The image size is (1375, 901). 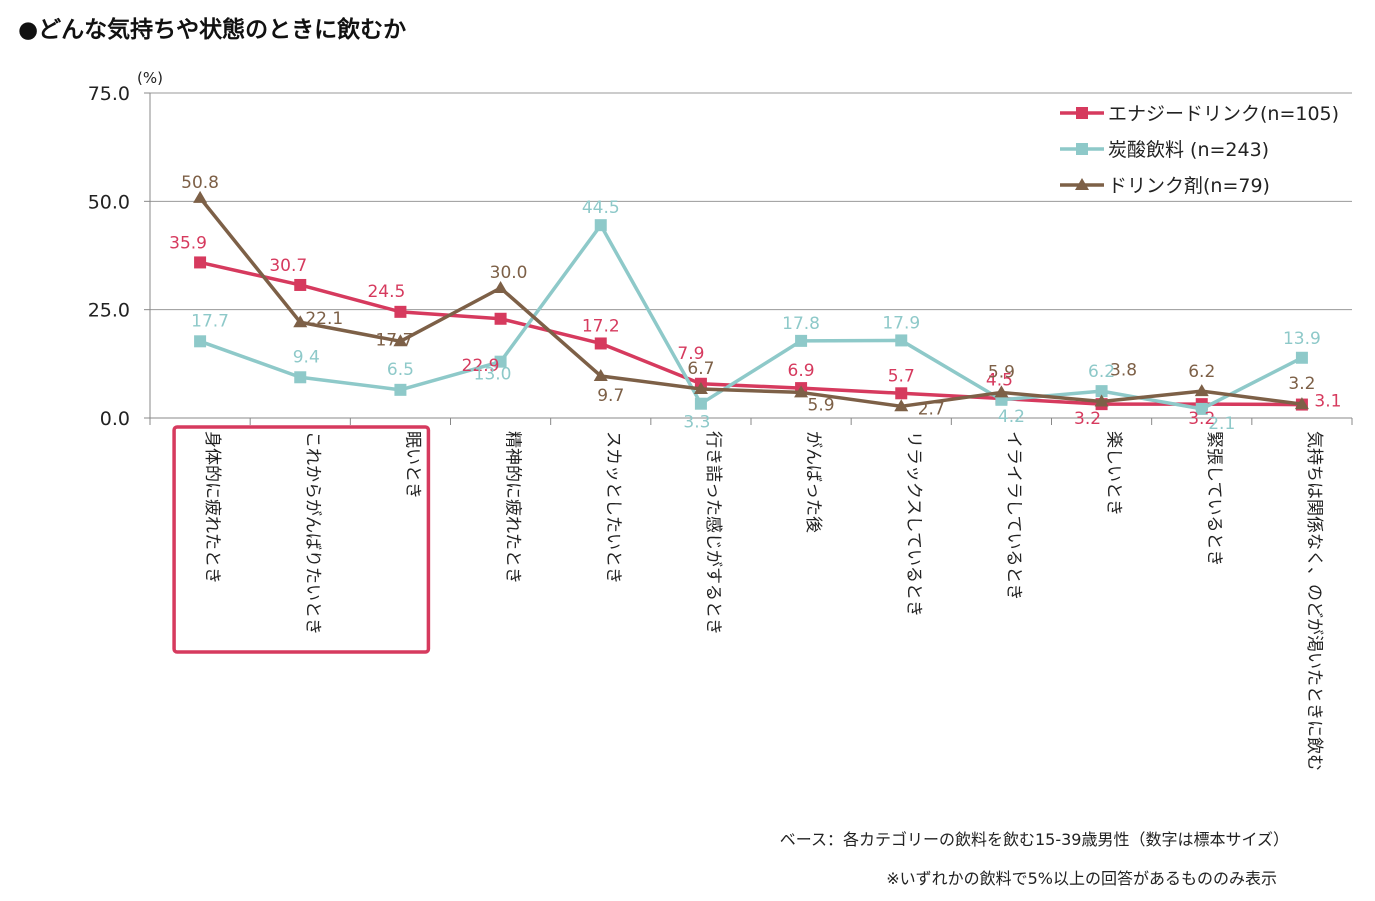 What do you see at coordinates (1188, 150) in the screenshot?
I see `legend-label: 炭酸飲料 (n=243)` at bounding box center [1188, 150].